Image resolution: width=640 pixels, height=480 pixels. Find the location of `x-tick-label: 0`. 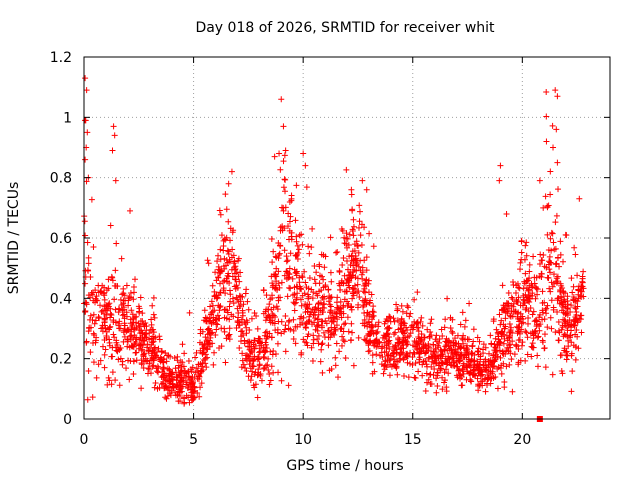

x-tick-label: 0 is located at coordinates (84, 440).